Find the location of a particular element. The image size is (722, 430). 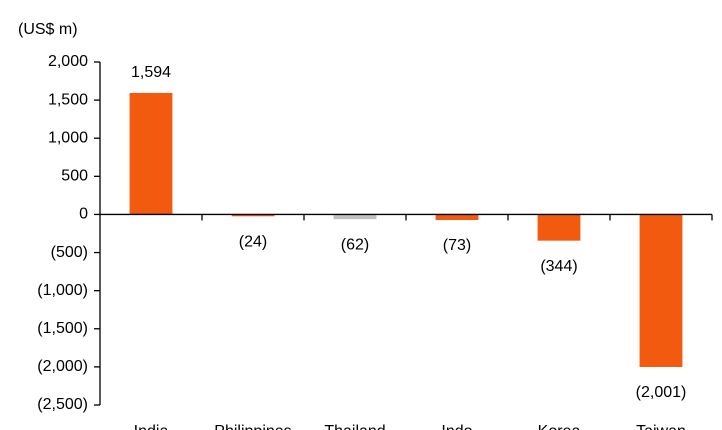

x-tick-label: India is located at coordinates (151, 426).